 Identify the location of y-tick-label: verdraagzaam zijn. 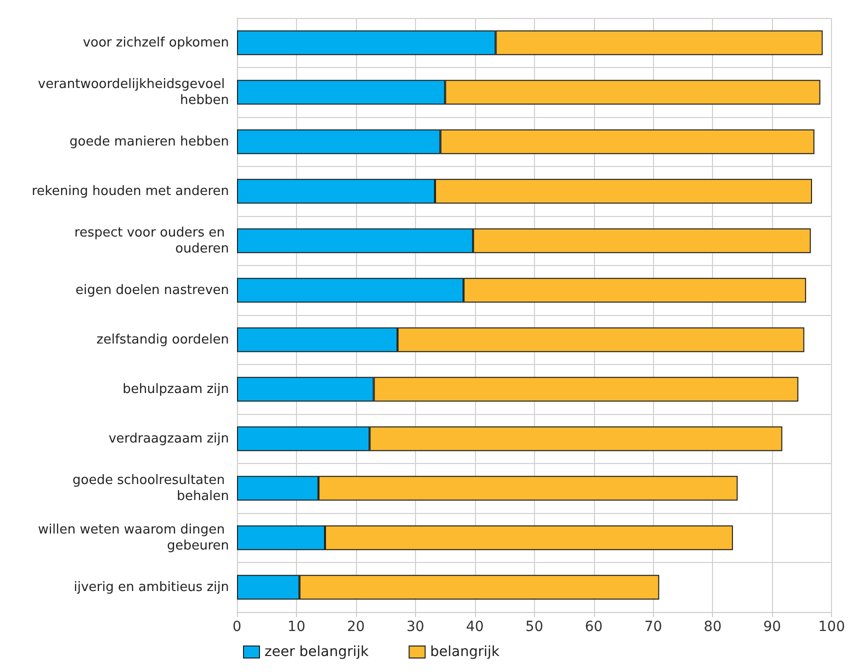
(168, 438).